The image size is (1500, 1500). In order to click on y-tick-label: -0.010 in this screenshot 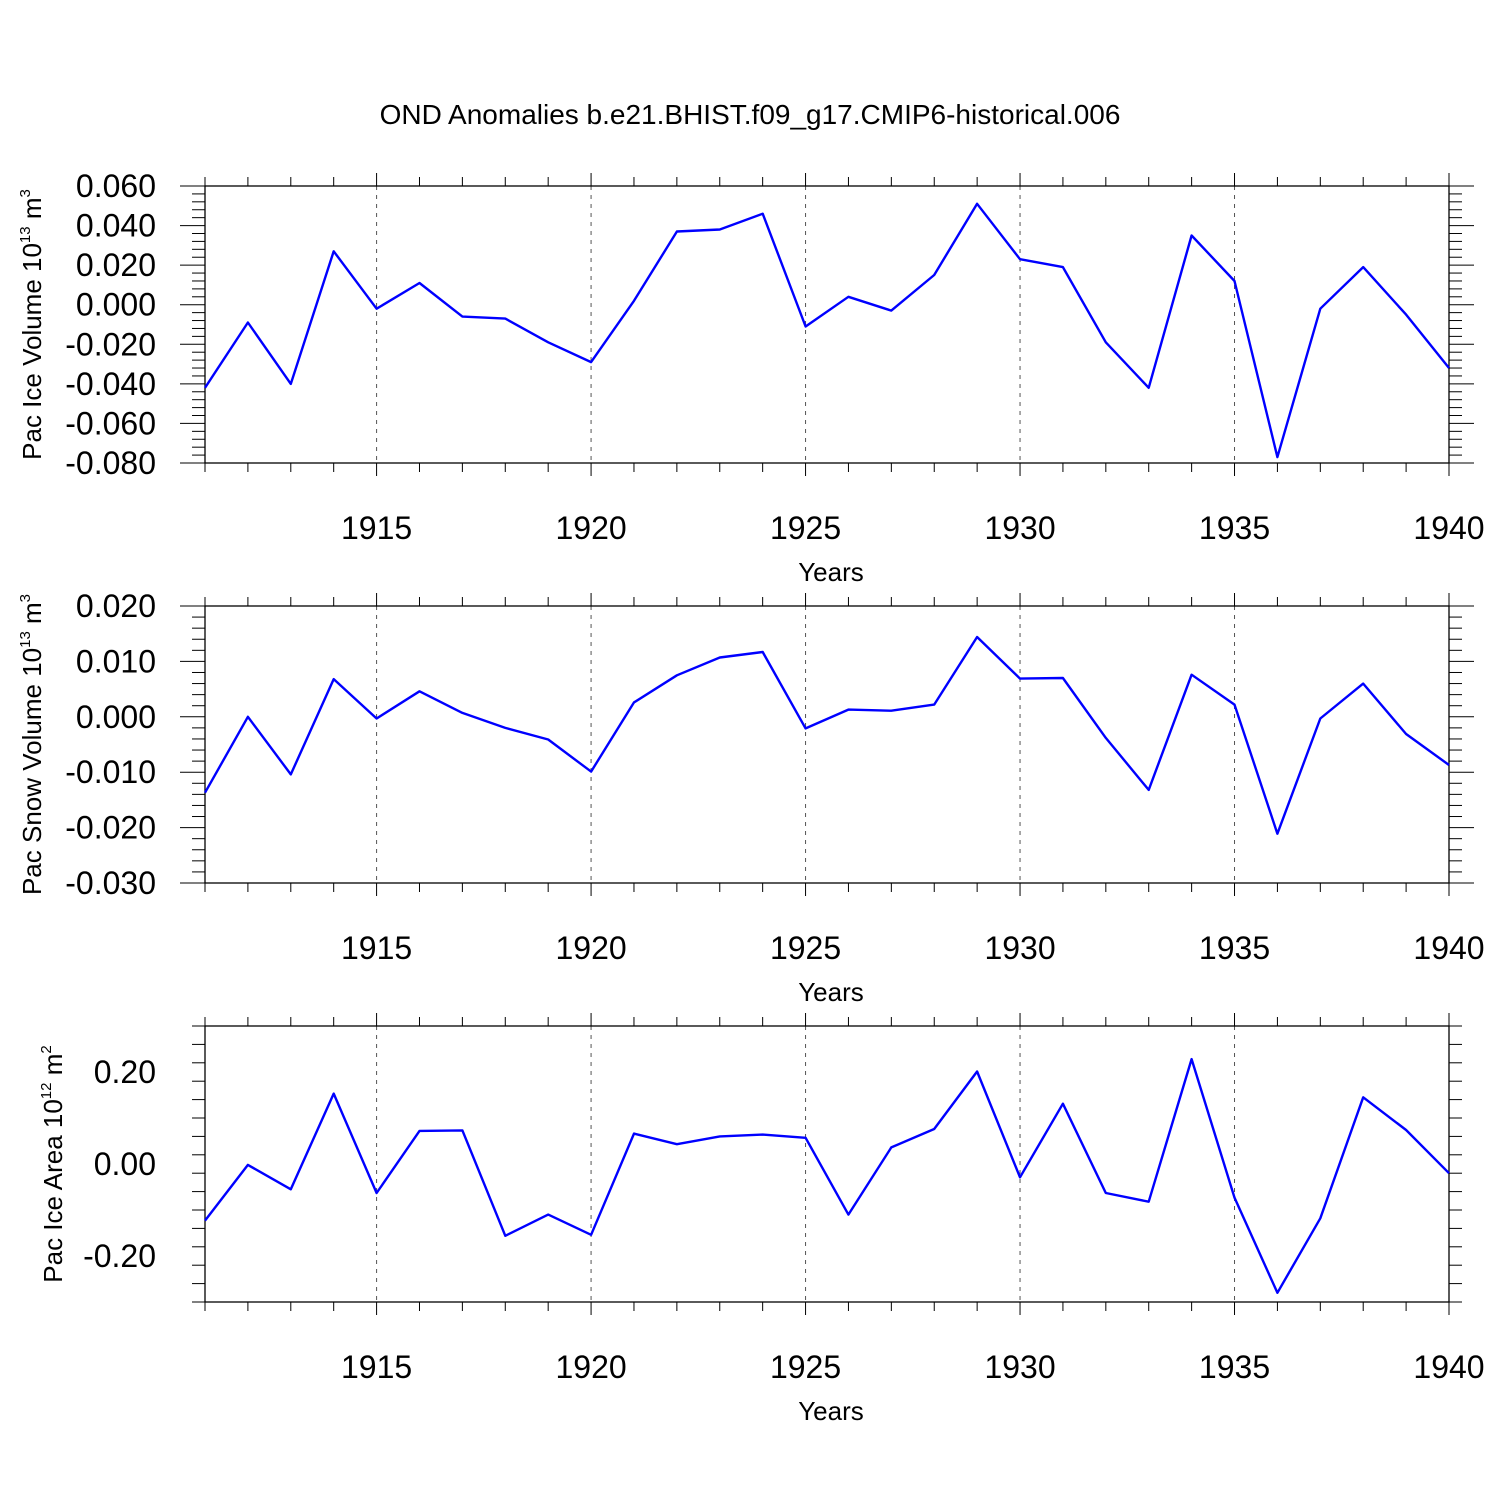, I will do `click(110, 772)`.